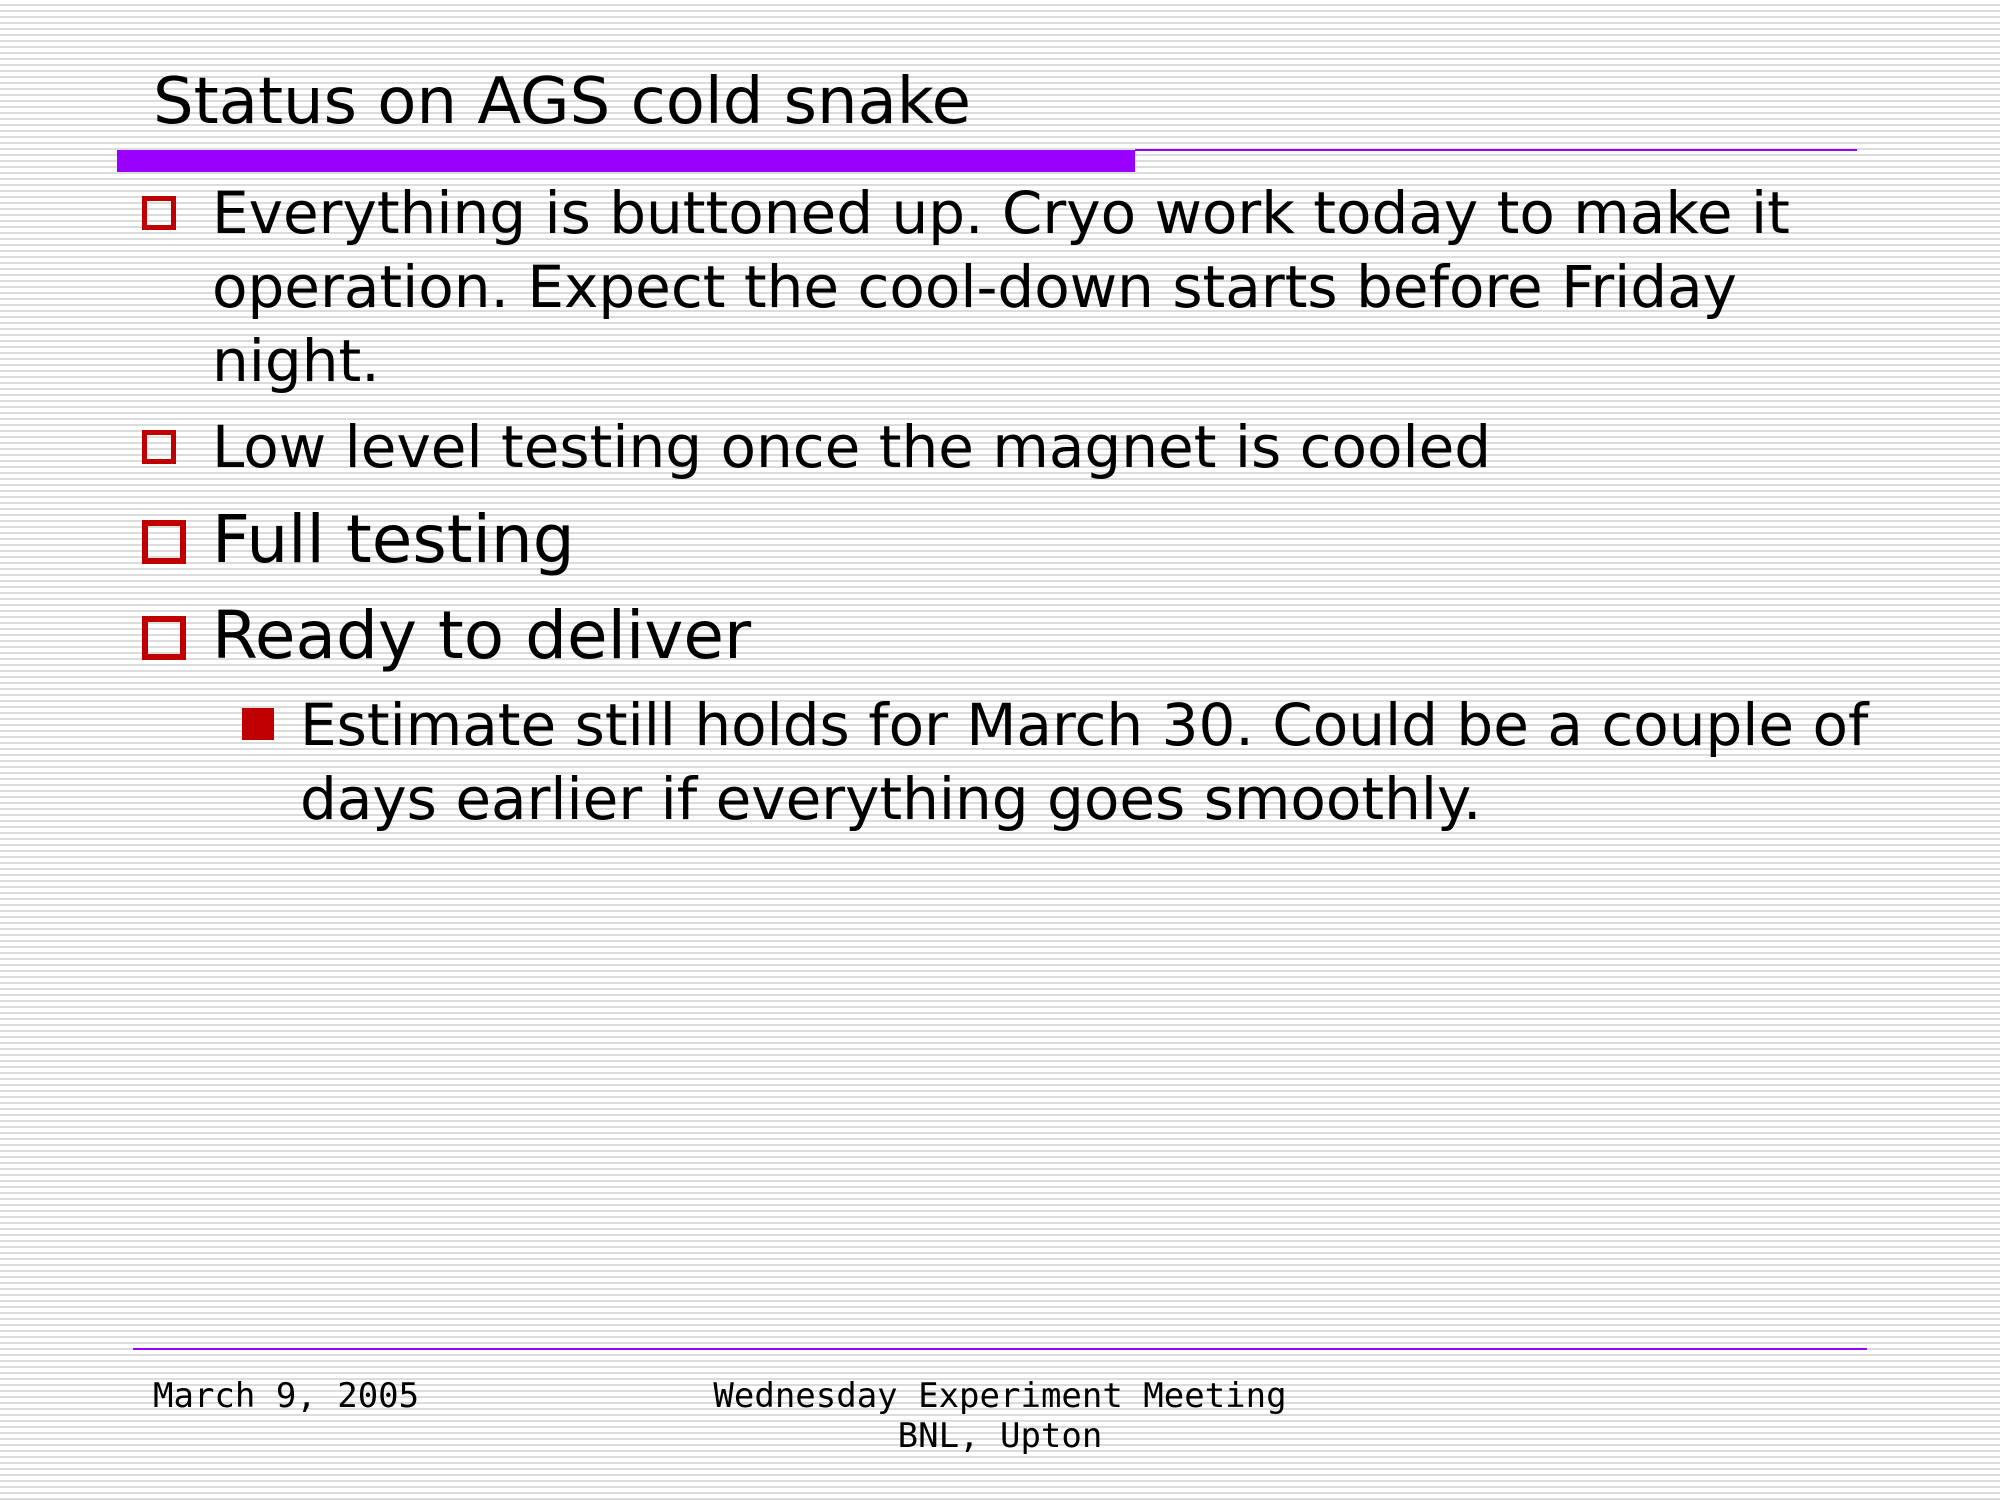  I want to click on footer-meeting: Wednesday Experiment Meeting, so click(1000, 1396).